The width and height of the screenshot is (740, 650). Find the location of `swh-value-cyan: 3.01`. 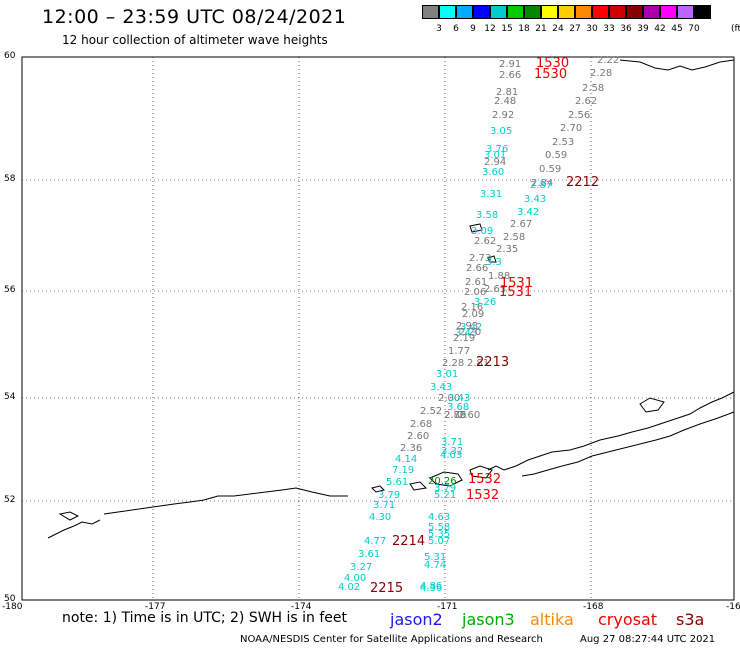

swh-value-cyan: 3.01 is located at coordinates (495, 155).